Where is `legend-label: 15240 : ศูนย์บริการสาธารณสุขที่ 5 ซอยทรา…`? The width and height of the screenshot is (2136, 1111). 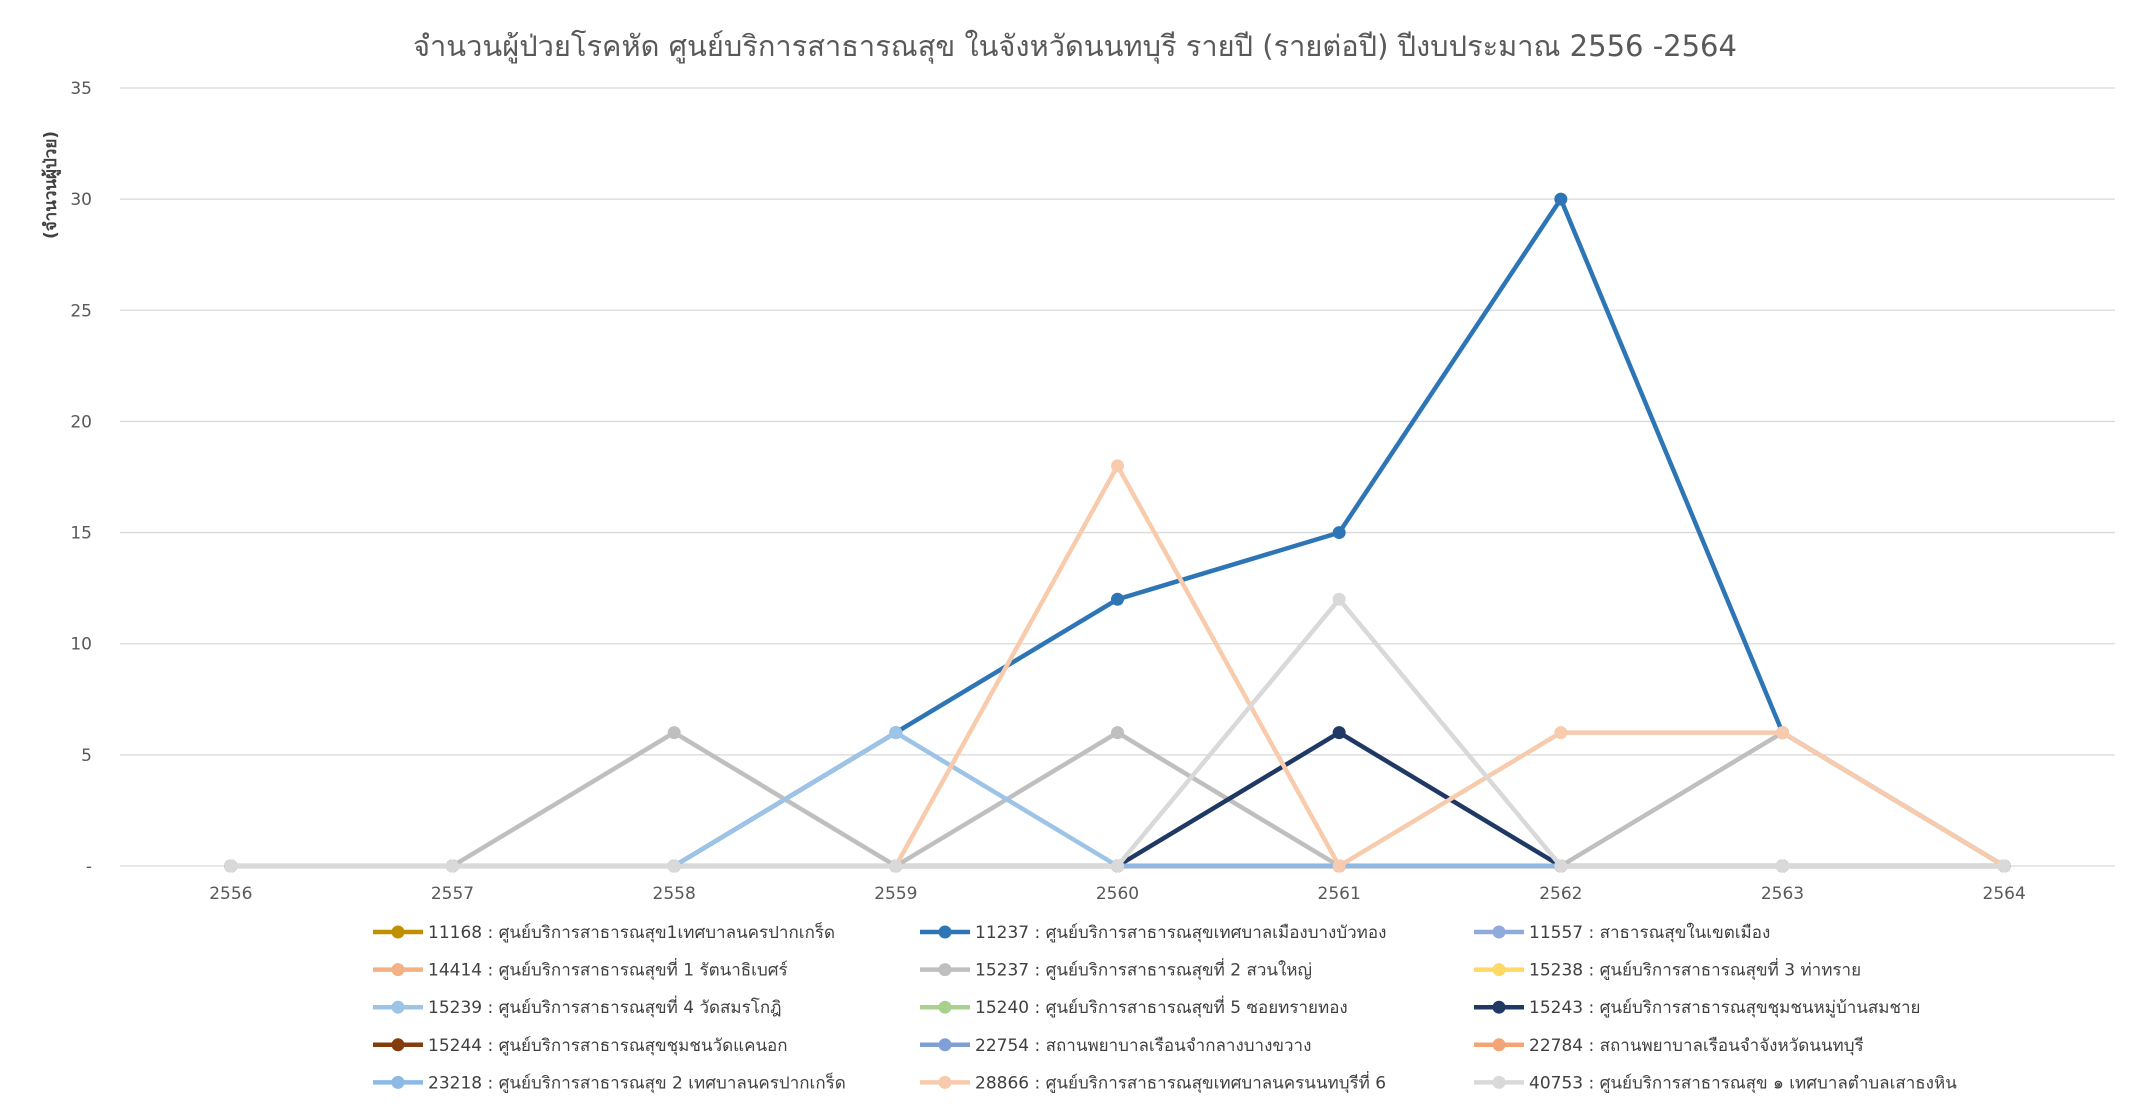
legend-label: 15240 : ศูนย์บริการสาธารณสุขที่ 5 ซอยทรา… is located at coordinates (1161, 1006).